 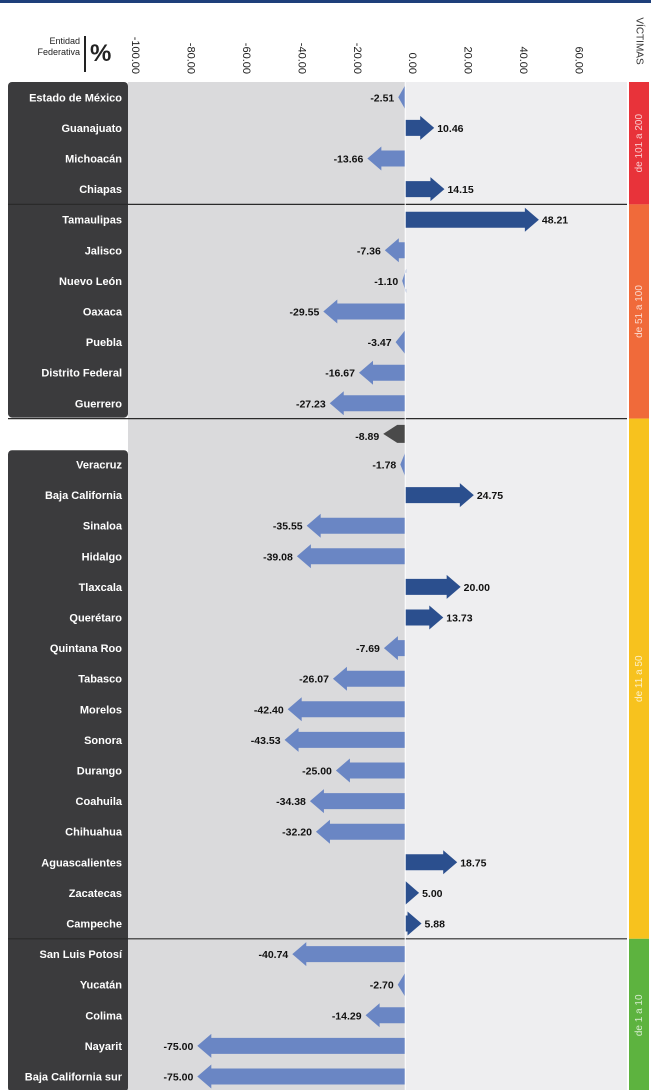 I want to click on x-tick-label: 60.00, so click(x=579, y=60).